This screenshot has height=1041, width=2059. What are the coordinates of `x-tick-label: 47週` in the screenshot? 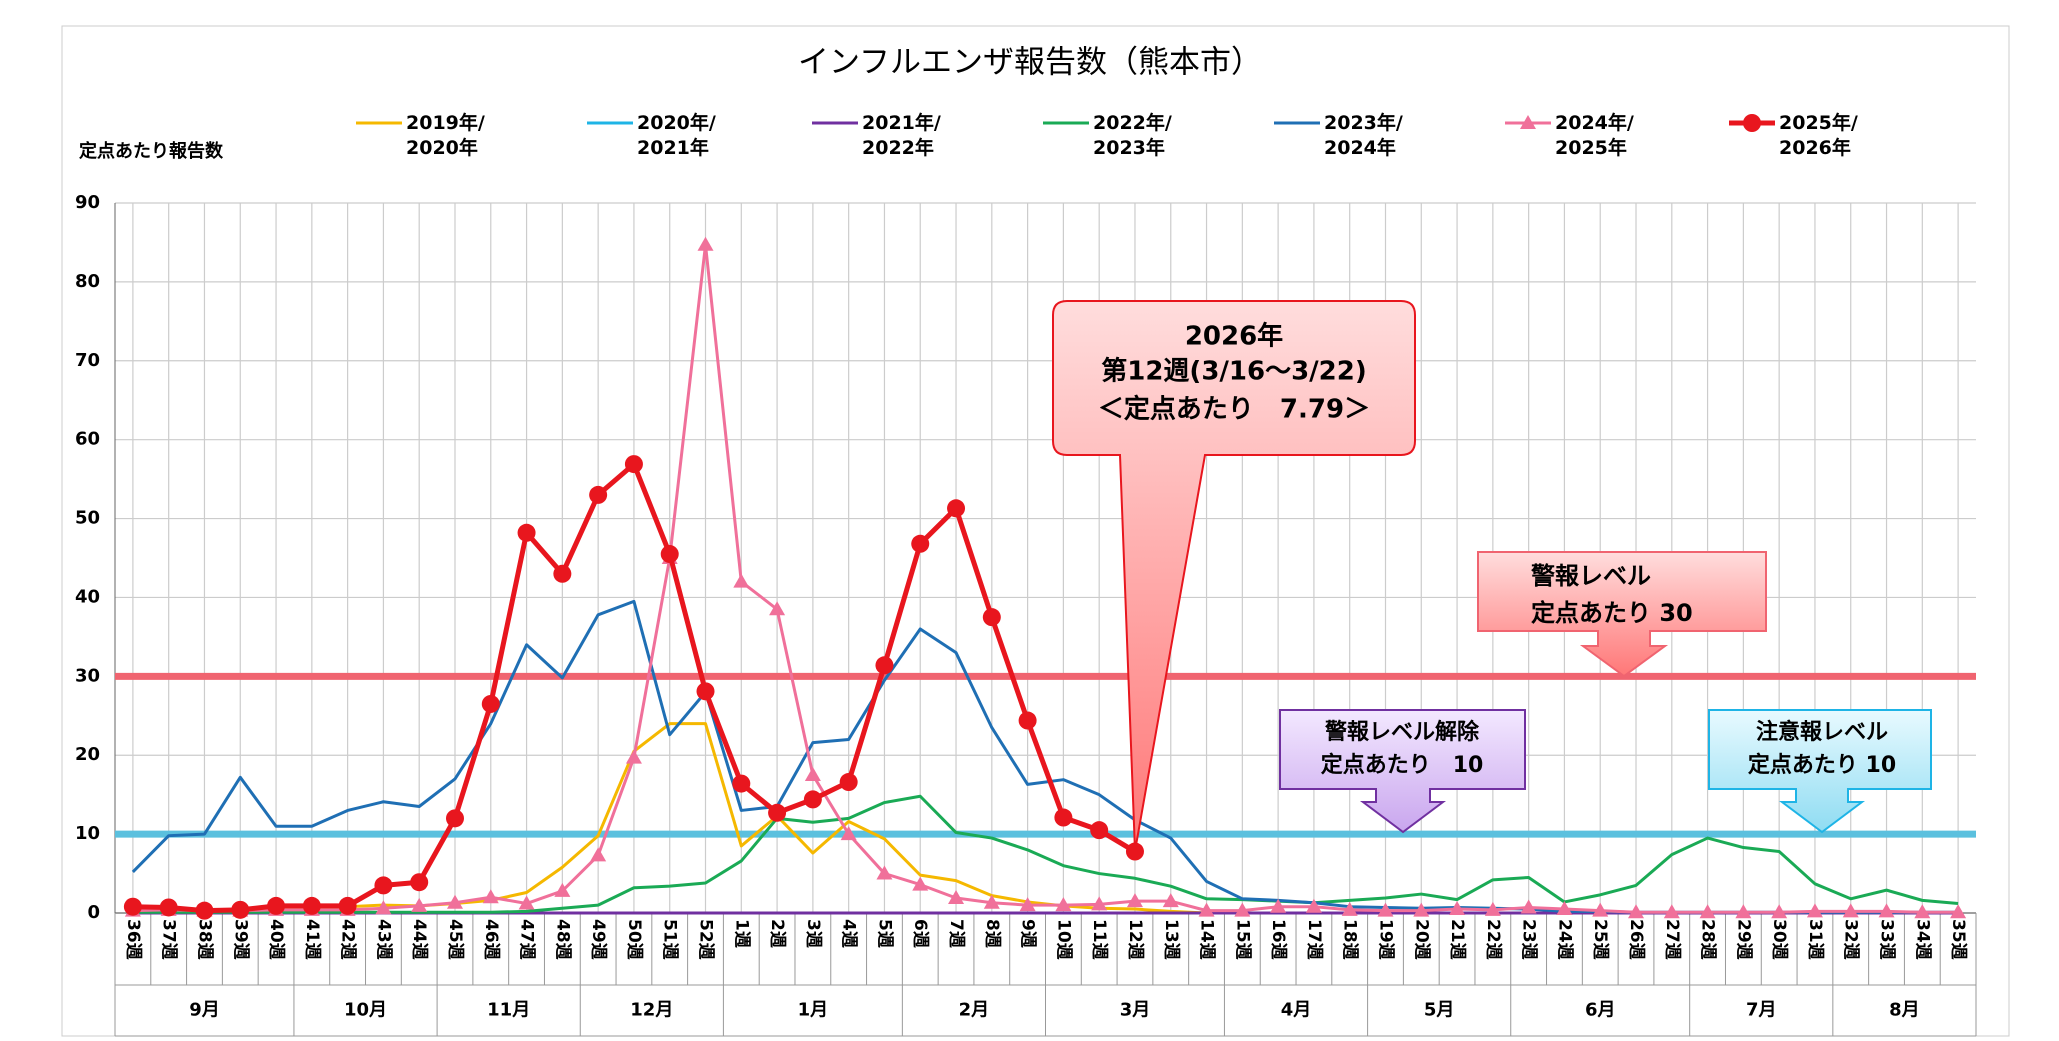 It's located at (527, 939).